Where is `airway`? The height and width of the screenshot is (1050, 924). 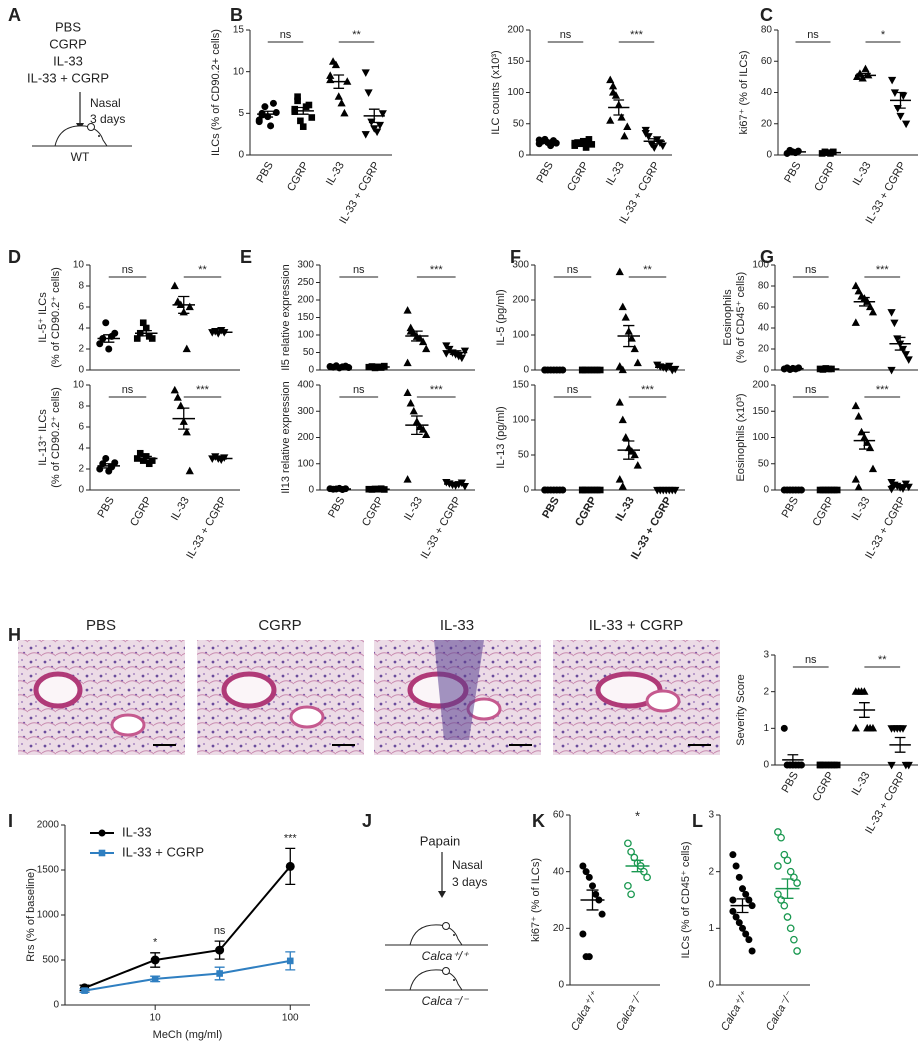 airway is located at coordinates (58, 690).